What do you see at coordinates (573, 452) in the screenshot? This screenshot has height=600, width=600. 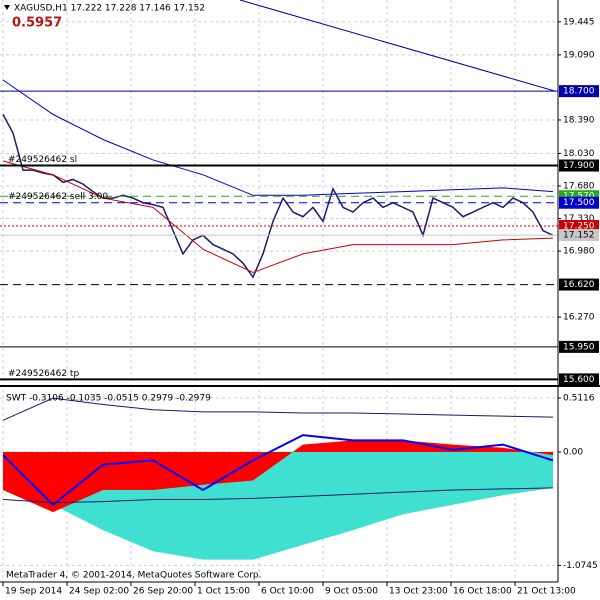 I see `y-tick-label: 0.00` at bounding box center [573, 452].